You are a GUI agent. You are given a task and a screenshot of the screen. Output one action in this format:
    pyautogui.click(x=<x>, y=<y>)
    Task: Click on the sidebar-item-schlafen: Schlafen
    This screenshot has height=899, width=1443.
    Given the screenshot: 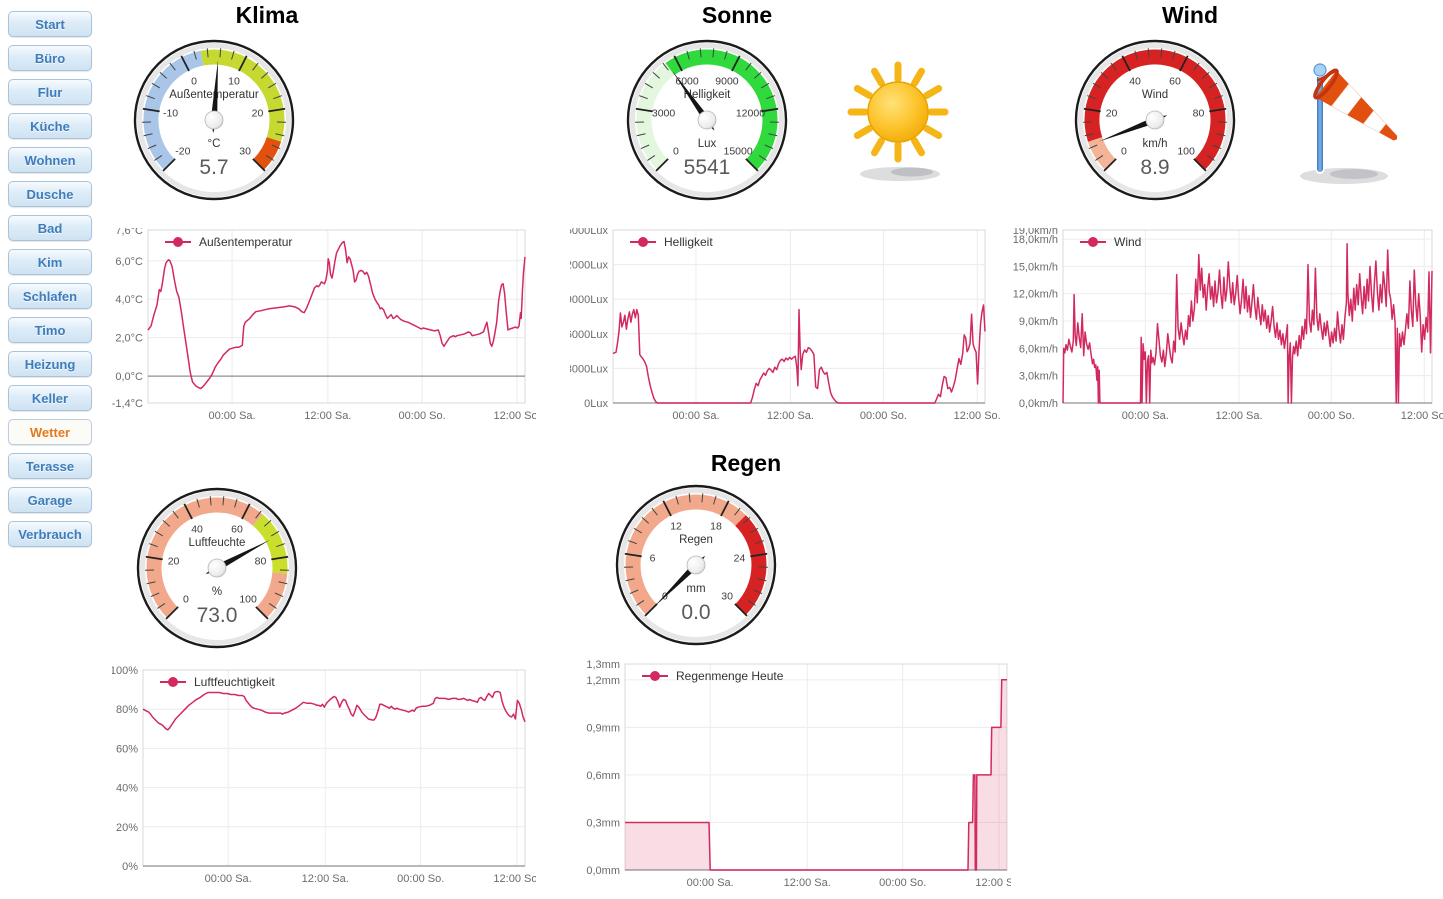 What is the action you would take?
    pyautogui.click(x=50, y=296)
    